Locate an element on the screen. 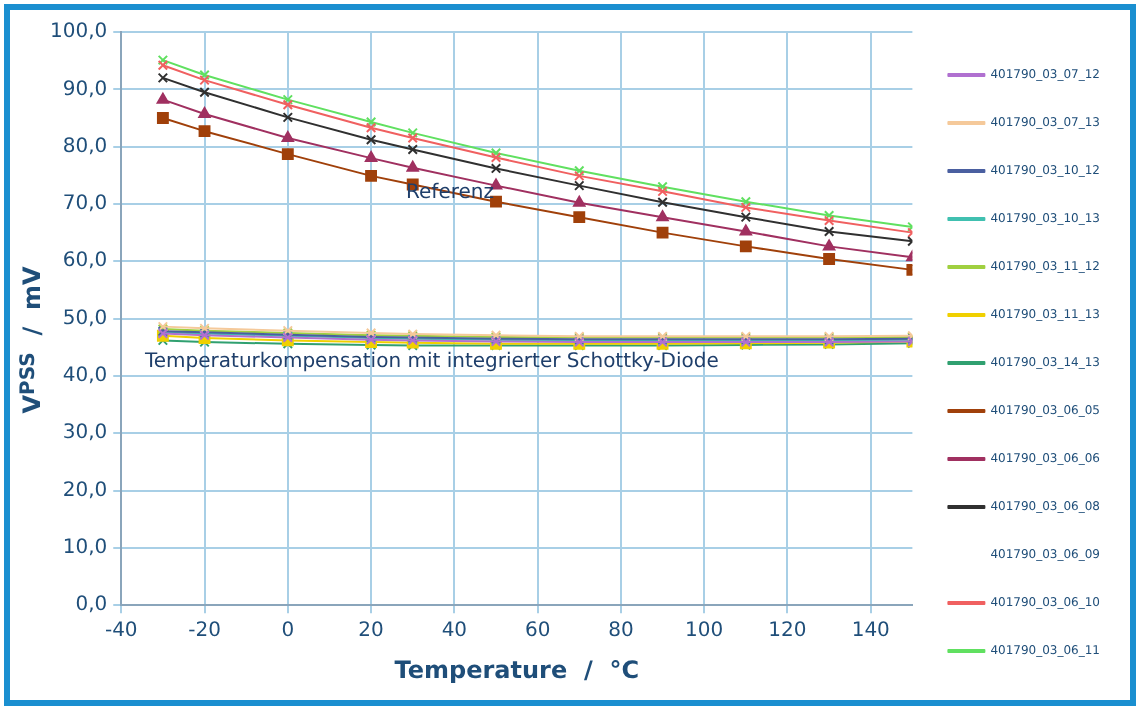  y-tick-label: 10,0 is located at coordinates (85, 548).